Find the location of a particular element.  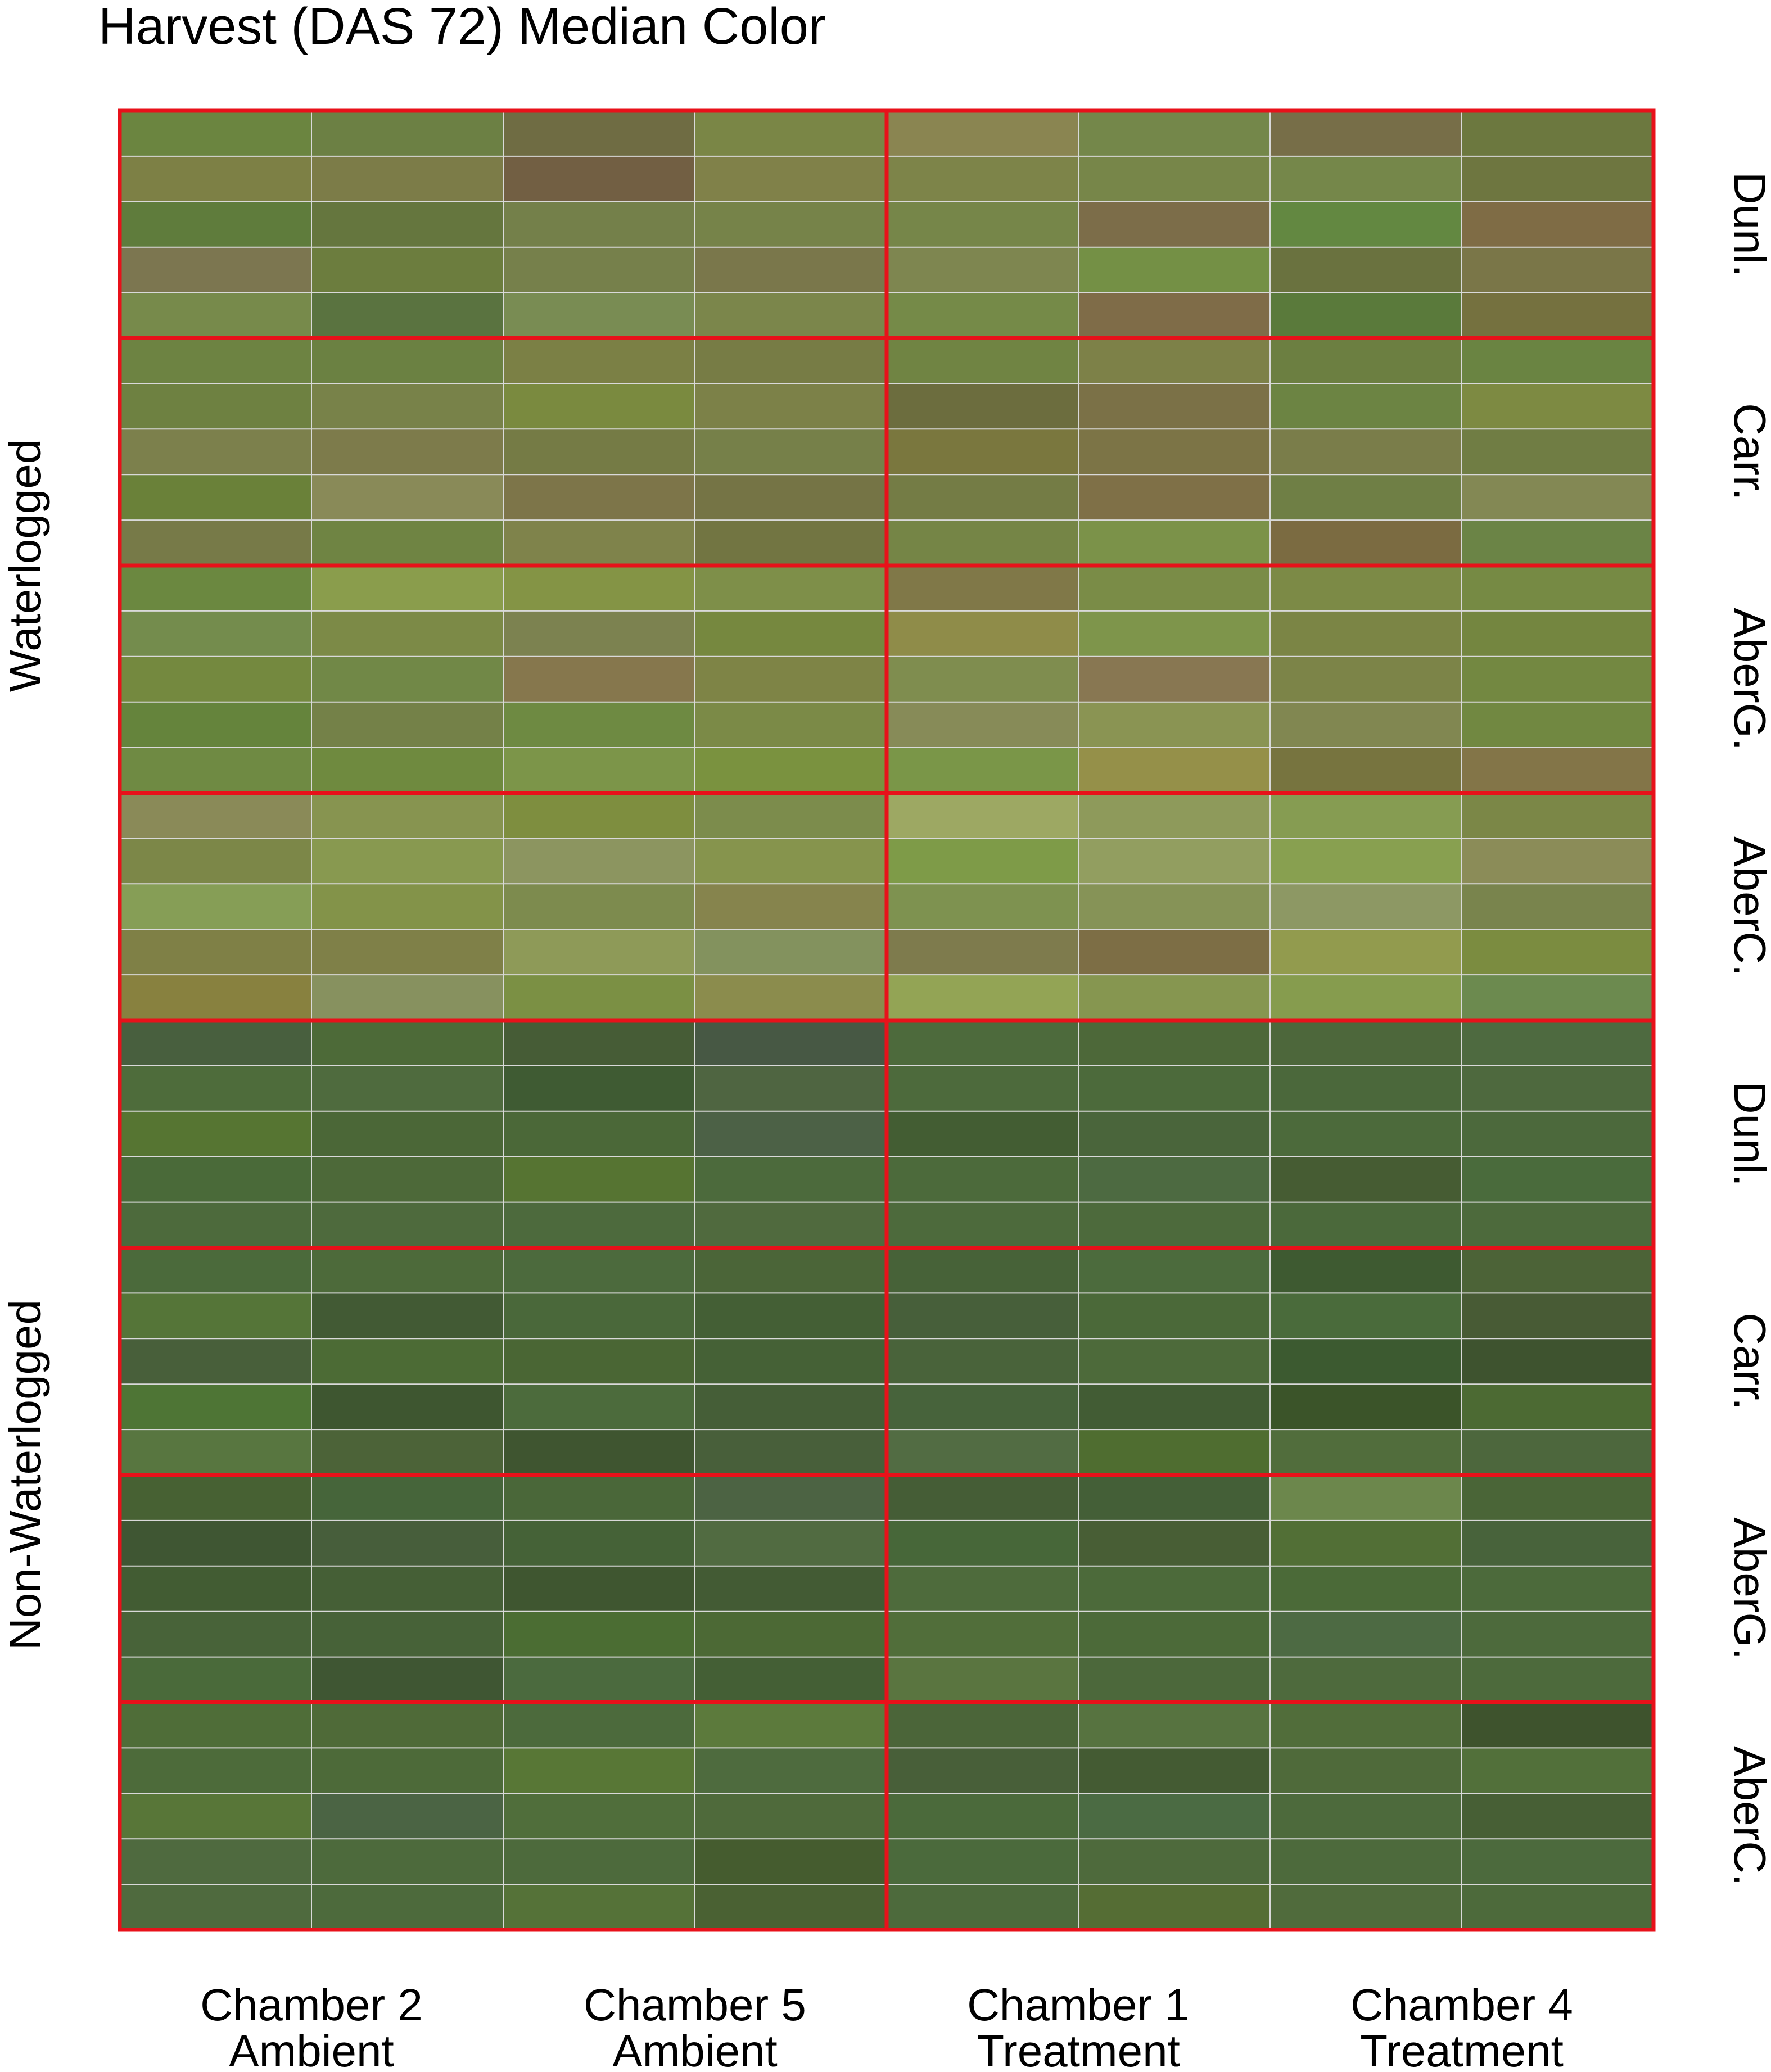

block-border is located at coordinates (1270, 1816).